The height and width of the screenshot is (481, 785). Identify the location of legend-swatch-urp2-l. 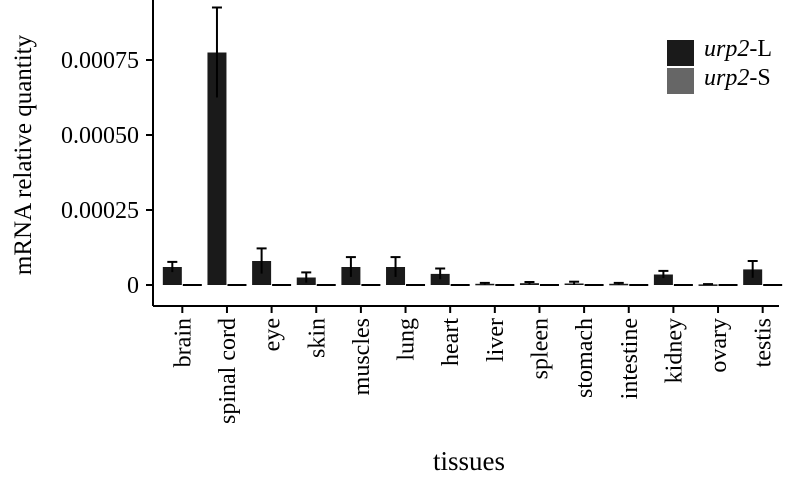
(680, 53).